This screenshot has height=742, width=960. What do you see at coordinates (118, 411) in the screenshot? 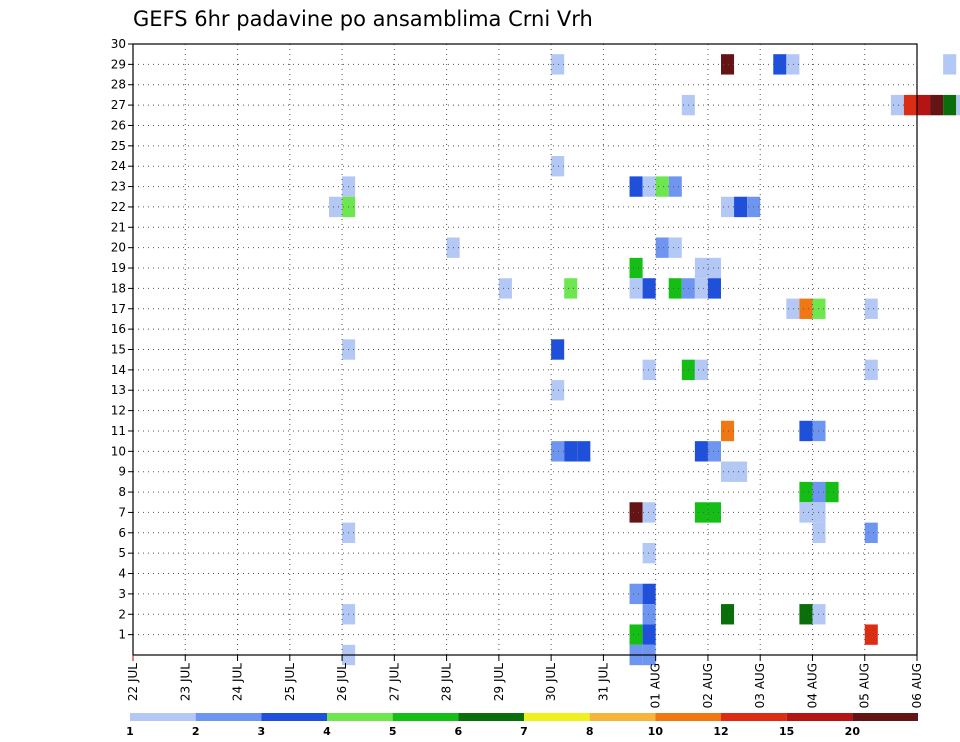
I see `y-tick-label: 12` at bounding box center [118, 411].